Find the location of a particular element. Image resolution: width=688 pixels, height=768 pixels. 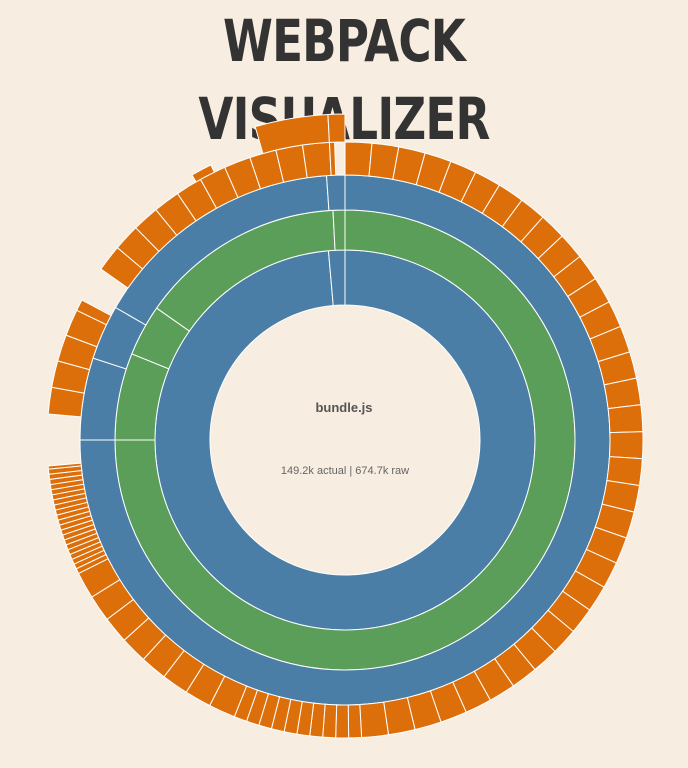

ring-3-segment is located at coordinates (335, 193).